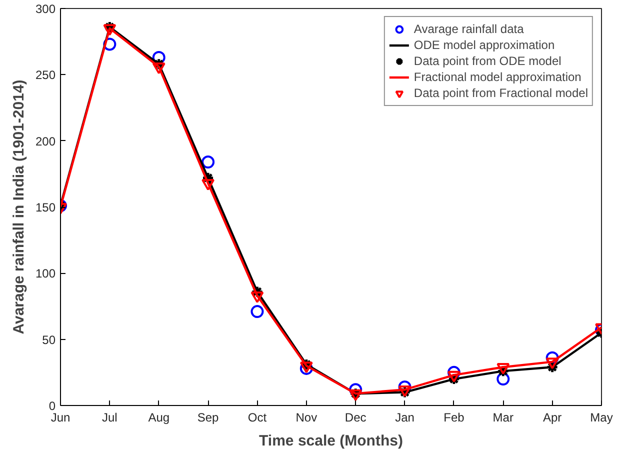 Image resolution: width=629 pixels, height=452 pixels. I want to click on x-tick-label: Apr, so click(552, 417).